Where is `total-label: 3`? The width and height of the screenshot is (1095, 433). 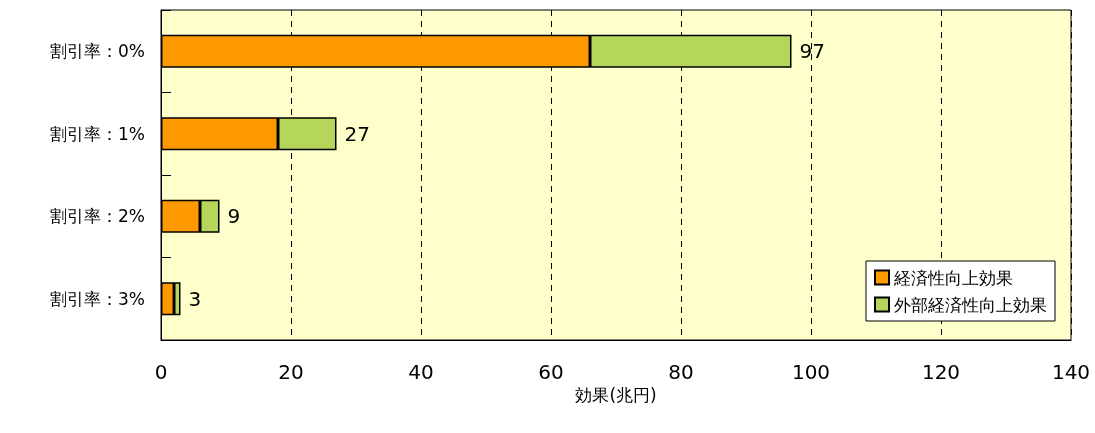
total-label: 3 is located at coordinates (195, 298).